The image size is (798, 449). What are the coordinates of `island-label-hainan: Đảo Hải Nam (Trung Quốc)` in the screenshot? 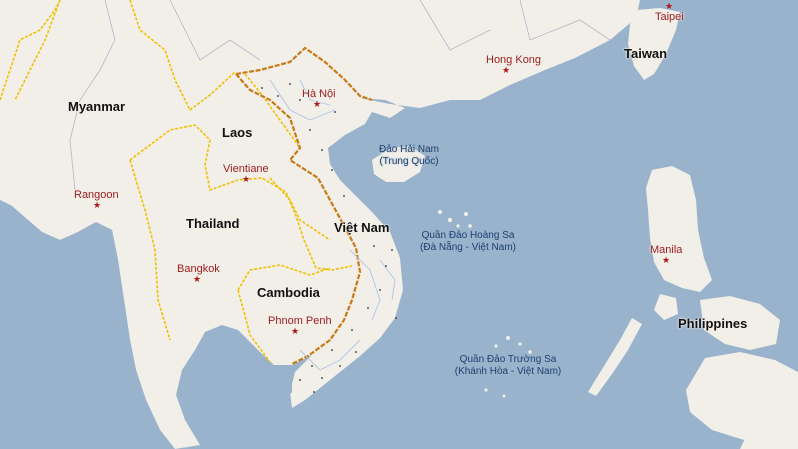 It's located at (409, 155).